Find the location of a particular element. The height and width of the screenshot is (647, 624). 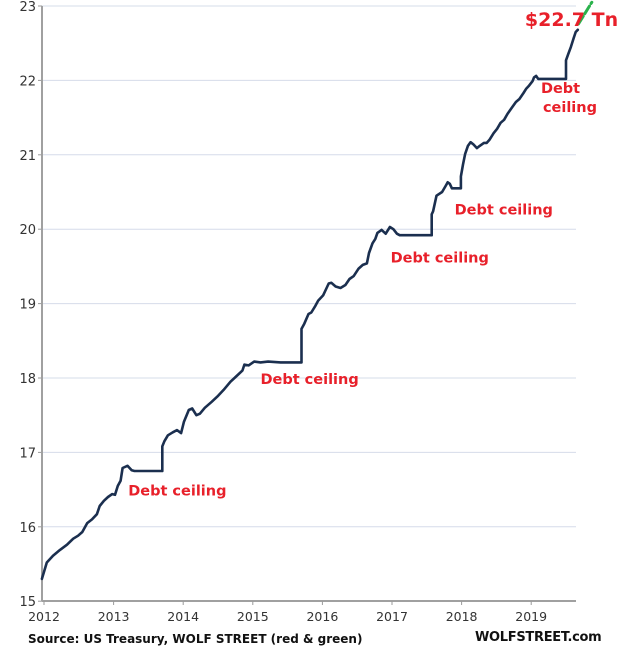

y-tick-label: 23 is located at coordinates (27, 7).